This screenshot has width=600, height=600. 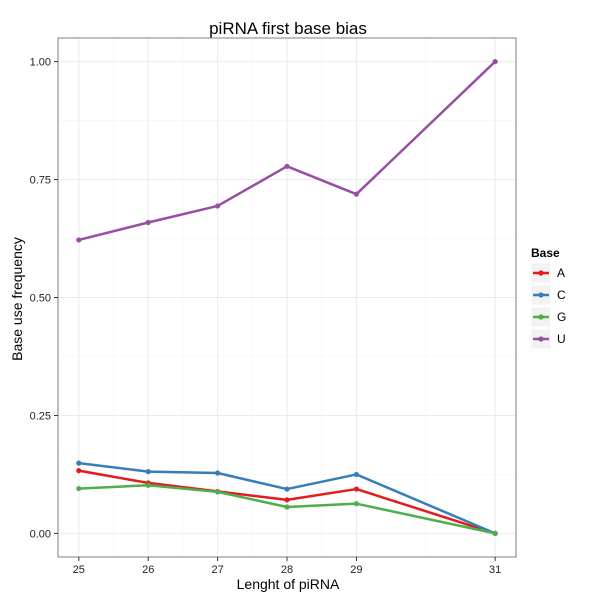 What do you see at coordinates (541, 295) in the screenshot?
I see `legend-key-point-c` at bounding box center [541, 295].